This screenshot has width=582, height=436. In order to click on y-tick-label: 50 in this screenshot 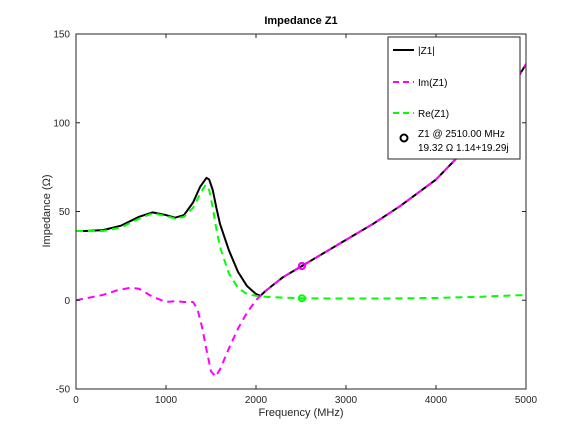, I will do `click(65, 212)`.